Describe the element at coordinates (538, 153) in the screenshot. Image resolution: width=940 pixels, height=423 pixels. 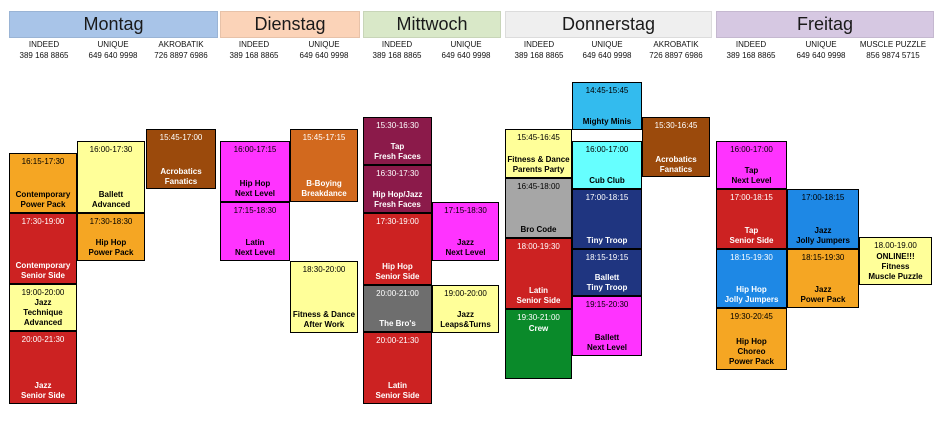
I see `class-block: 15:45-16:45 Fitness & Dance Parents Party` at that location.